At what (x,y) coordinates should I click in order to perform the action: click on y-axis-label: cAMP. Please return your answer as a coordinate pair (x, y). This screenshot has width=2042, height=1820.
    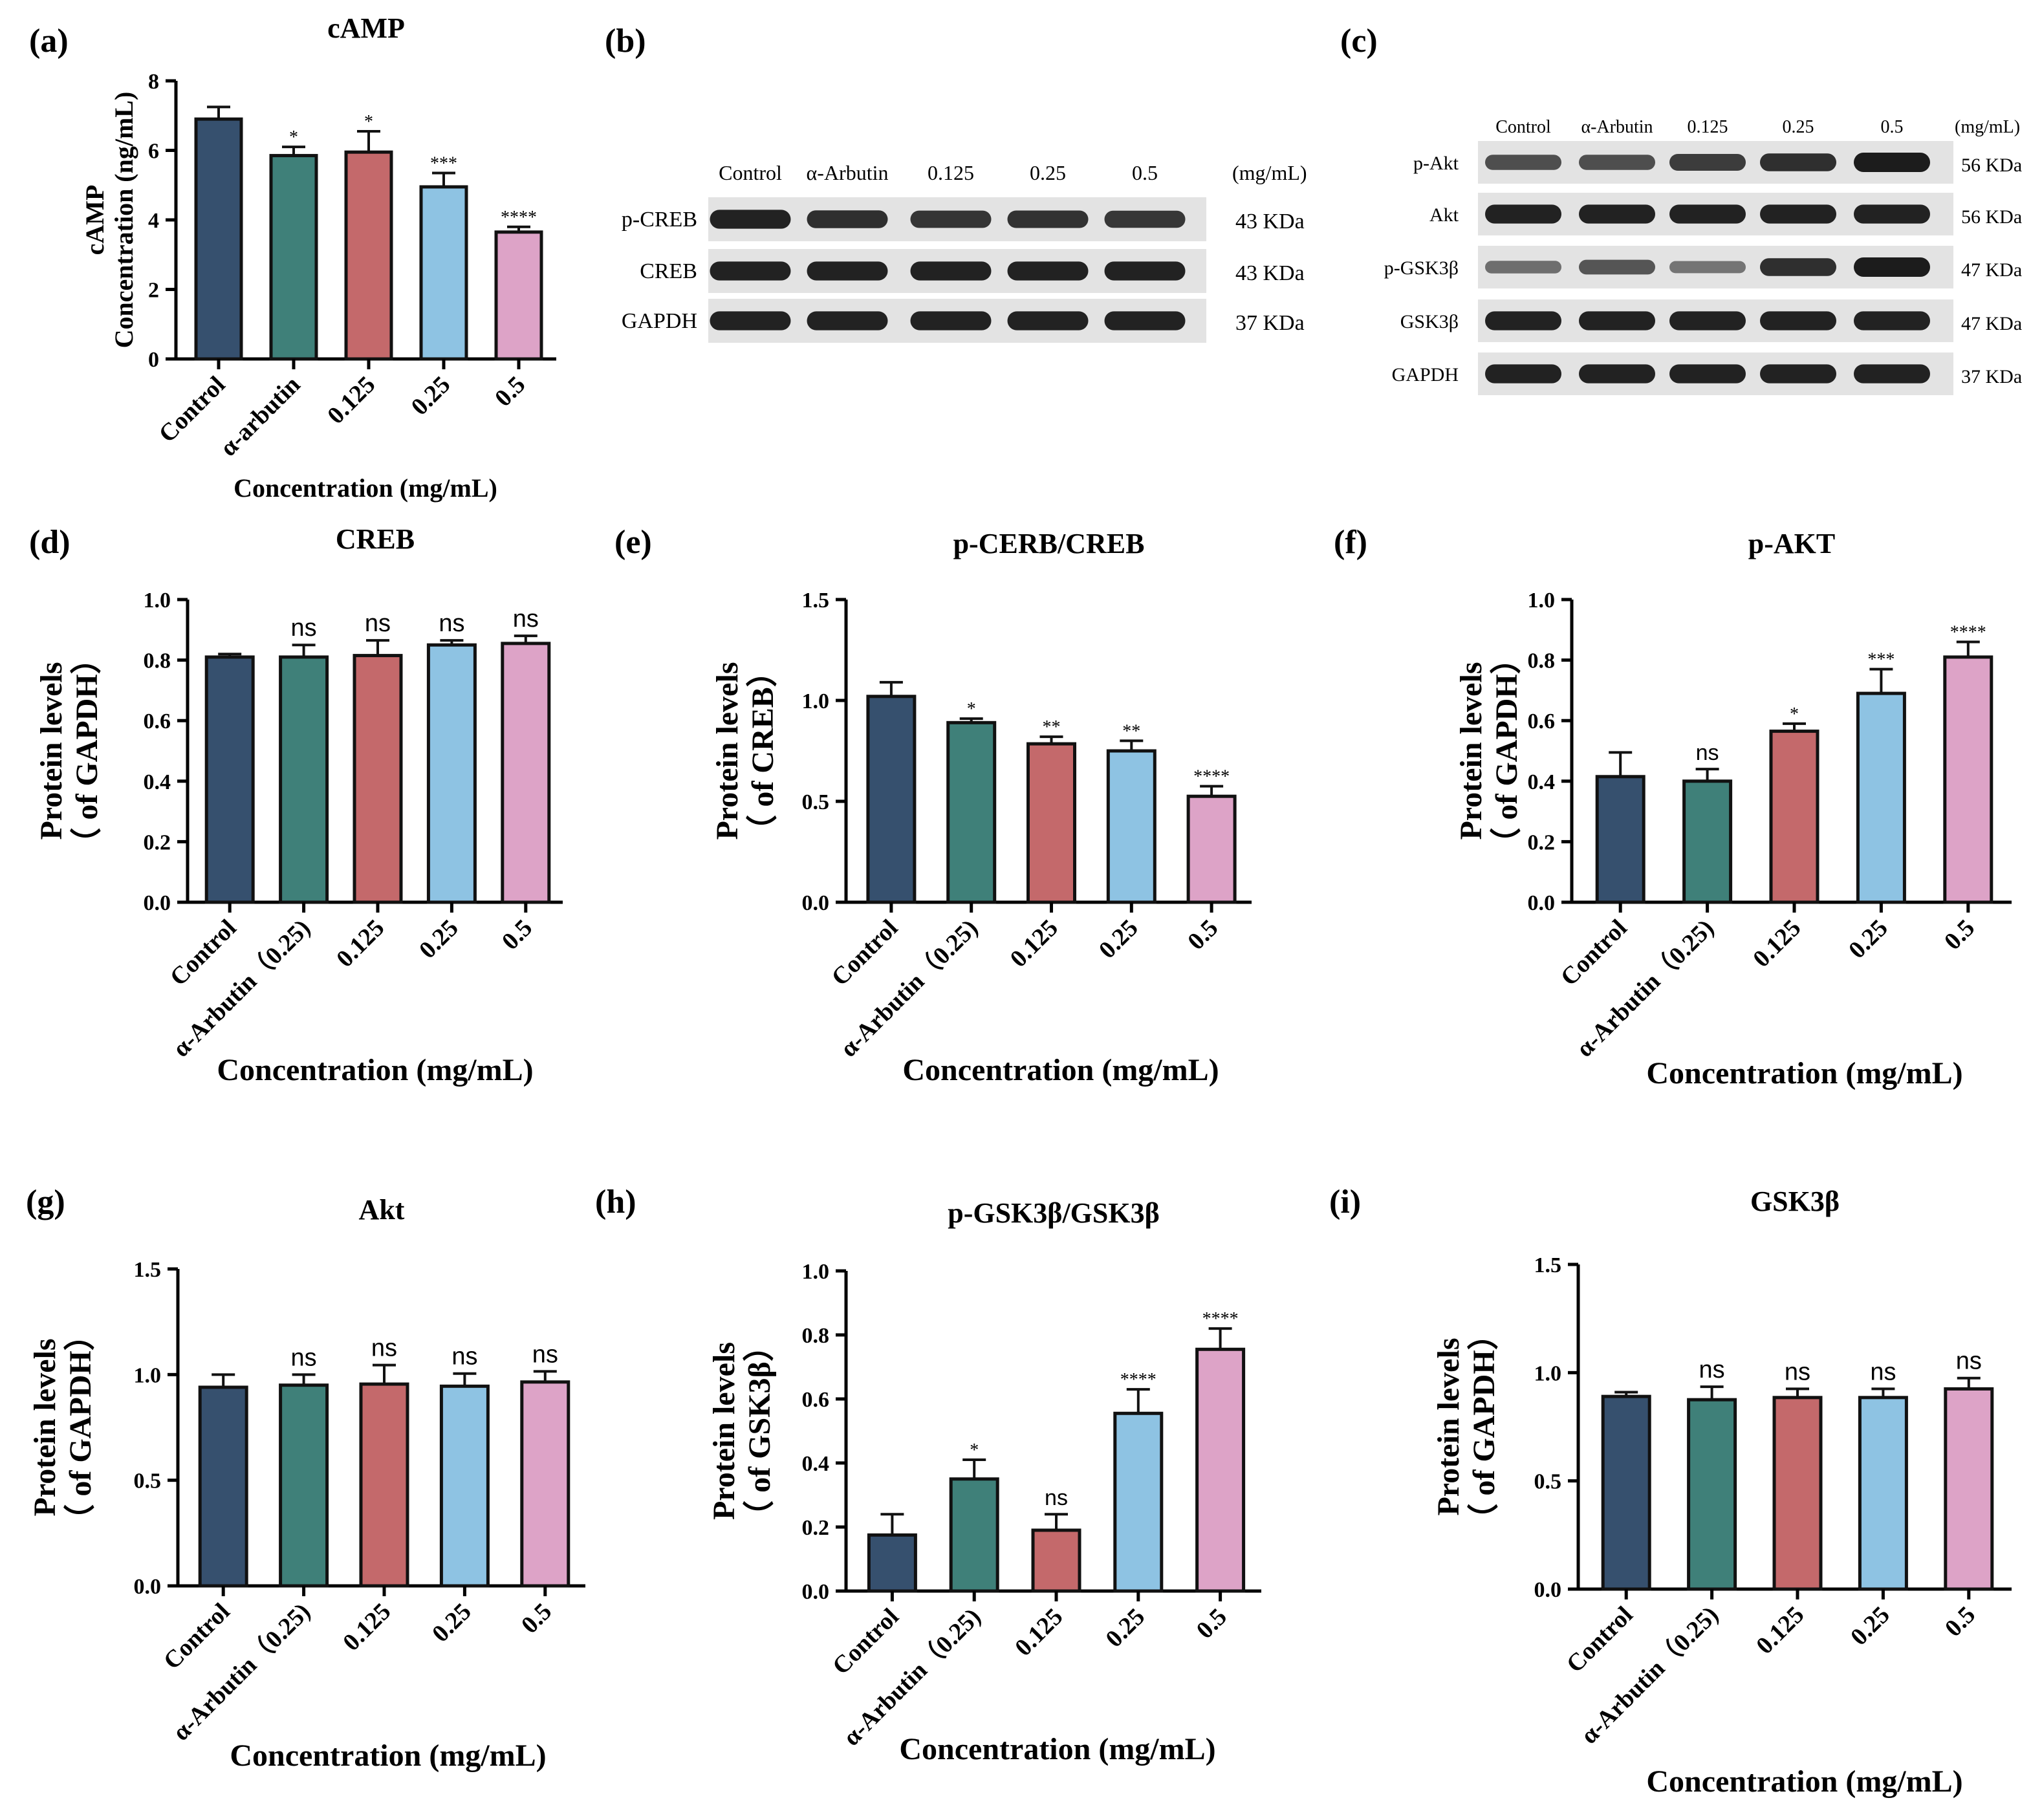
    Looking at the image, I should click on (95, 220).